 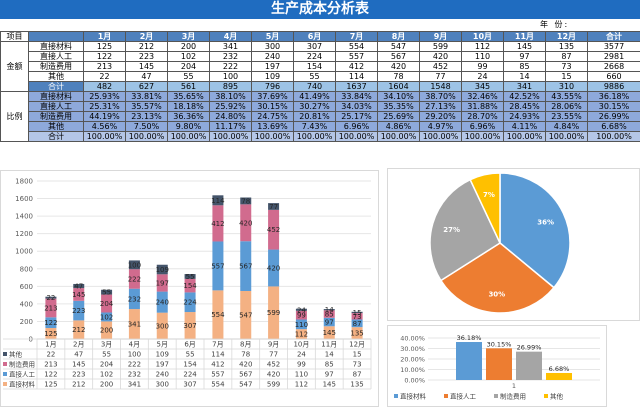 What do you see at coordinates (56, 87) in the screenshot?
I see `amount-total-label: 合计` at bounding box center [56, 87].